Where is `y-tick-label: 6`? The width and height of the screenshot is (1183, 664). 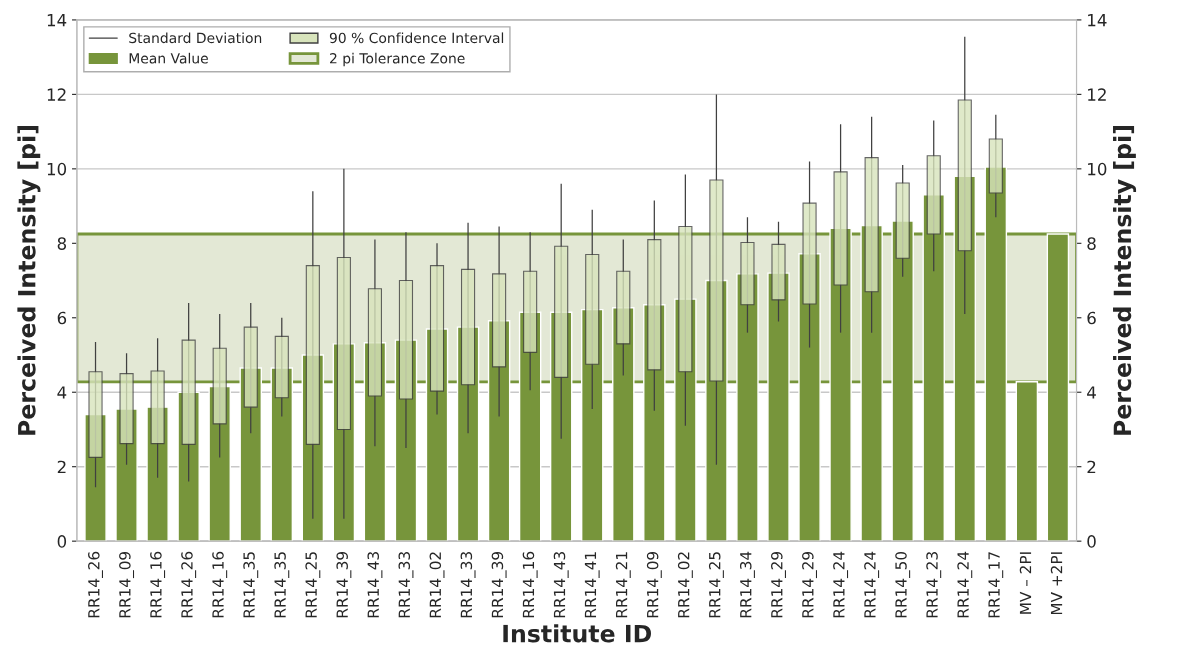 y-tick-label: 6 is located at coordinates (62, 318).